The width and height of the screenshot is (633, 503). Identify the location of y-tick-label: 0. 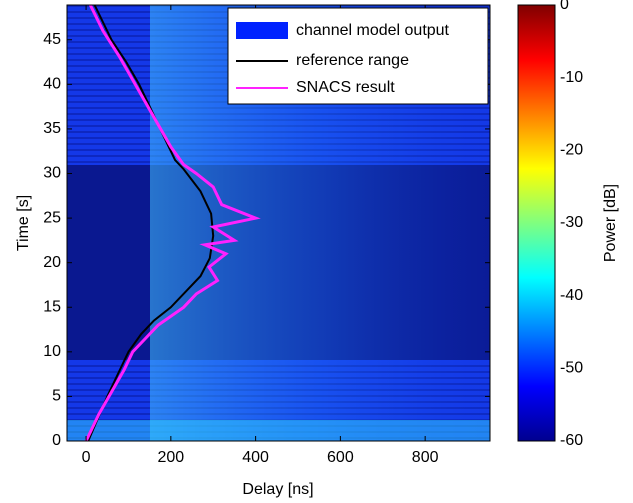
(56, 440).